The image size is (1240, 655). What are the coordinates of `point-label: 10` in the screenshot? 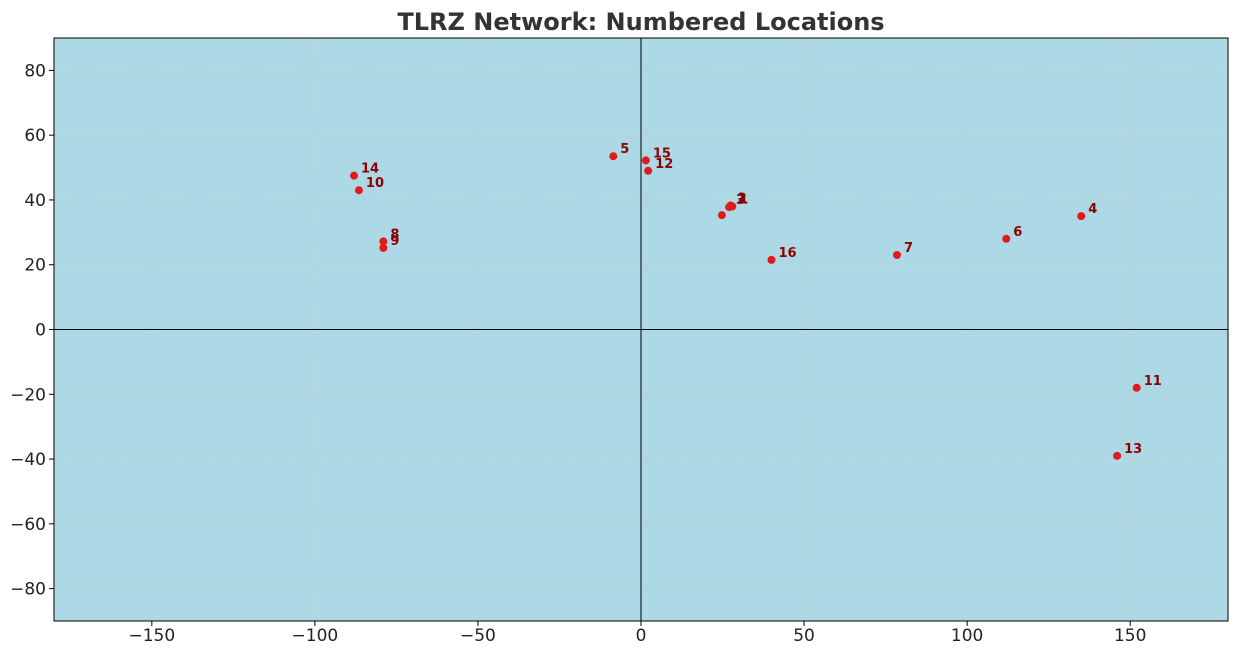 It's located at (375, 183).